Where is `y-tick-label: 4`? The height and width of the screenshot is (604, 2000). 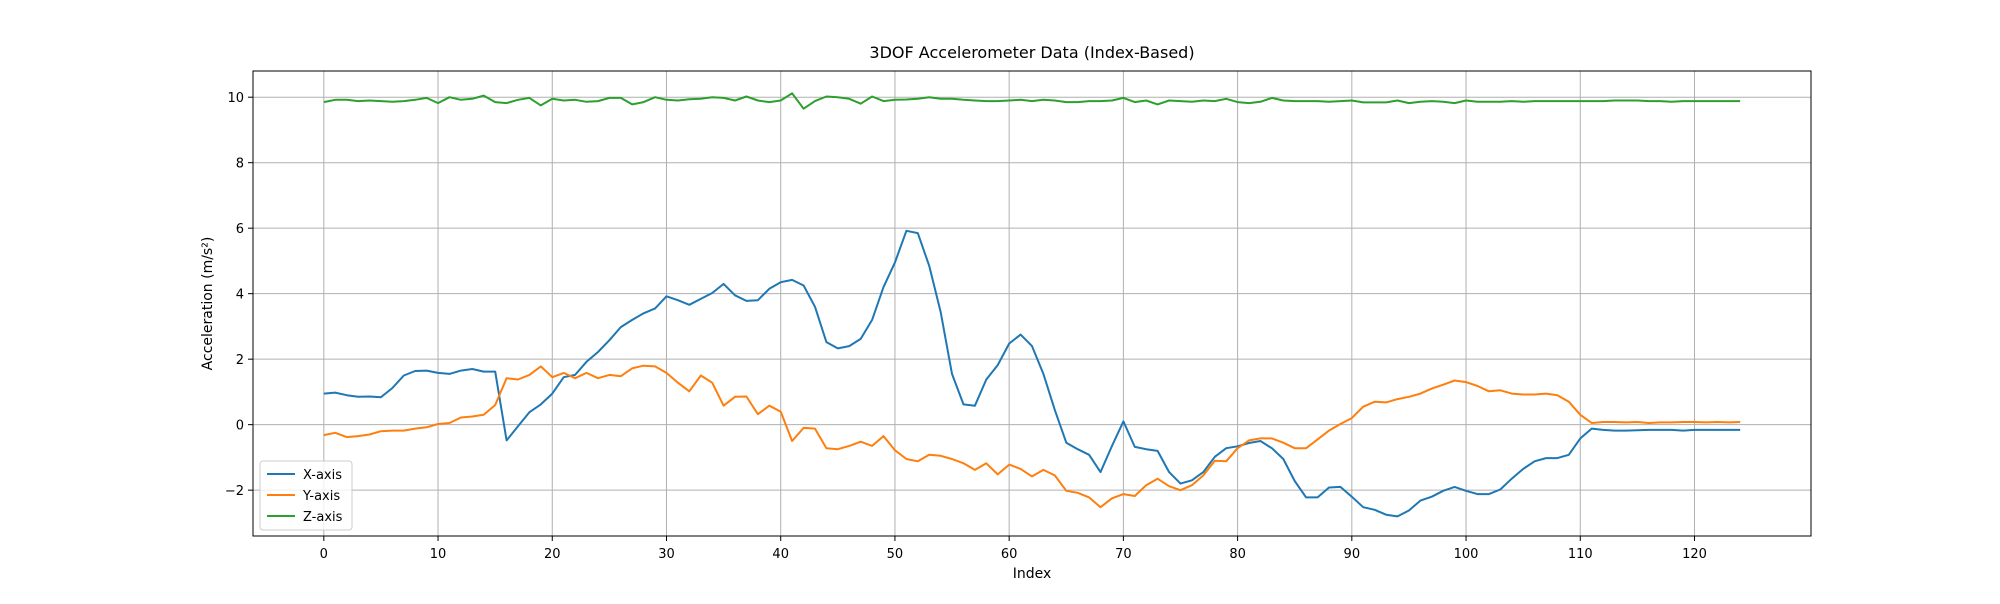
y-tick-label: 4 is located at coordinates (240, 295).